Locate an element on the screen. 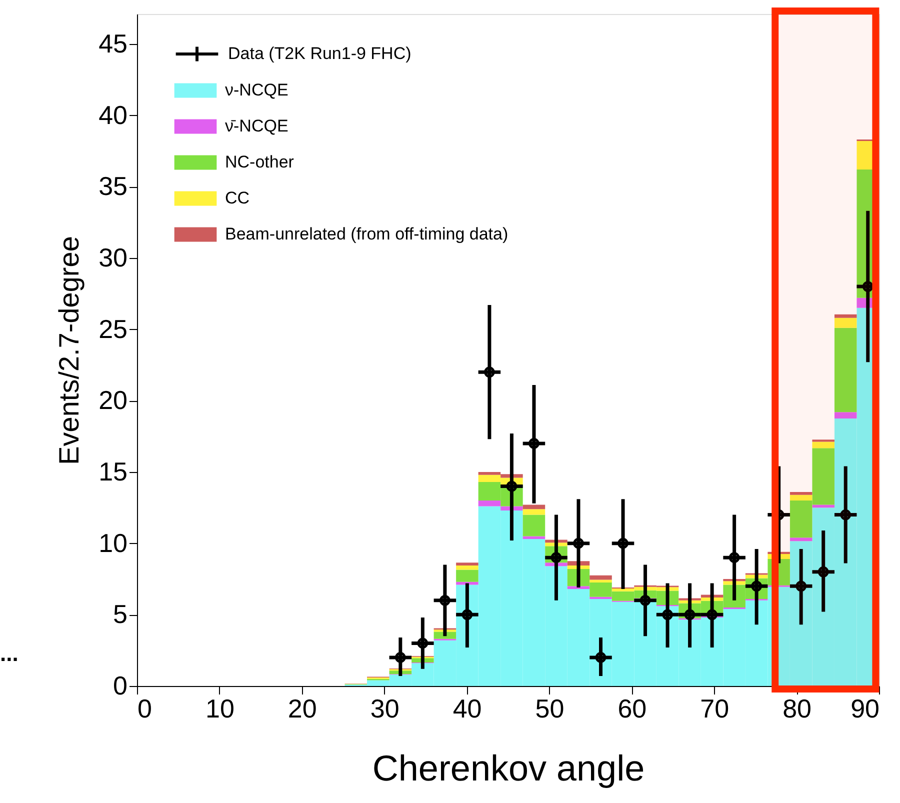 The image size is (900, 803). x-axis-title: Cherenkov angle is located at coordinates (508, 768).